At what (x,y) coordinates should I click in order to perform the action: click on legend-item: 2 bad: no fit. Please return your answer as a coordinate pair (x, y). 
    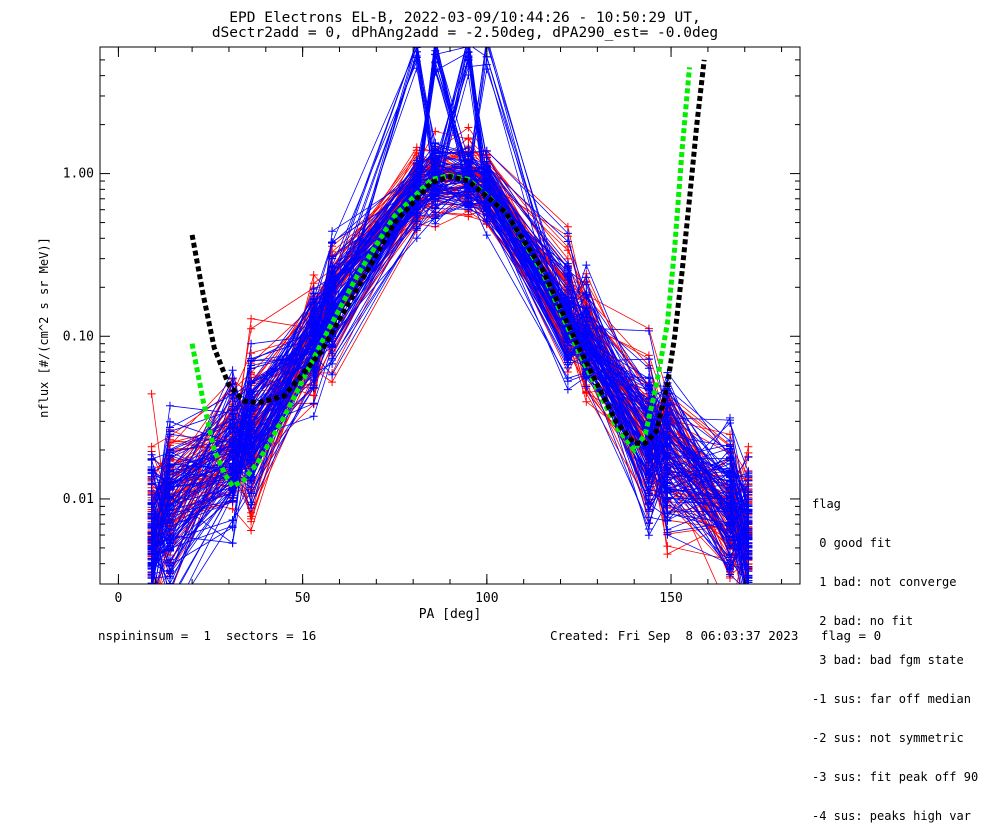
    Looking at the image, I should click on (863, 621).